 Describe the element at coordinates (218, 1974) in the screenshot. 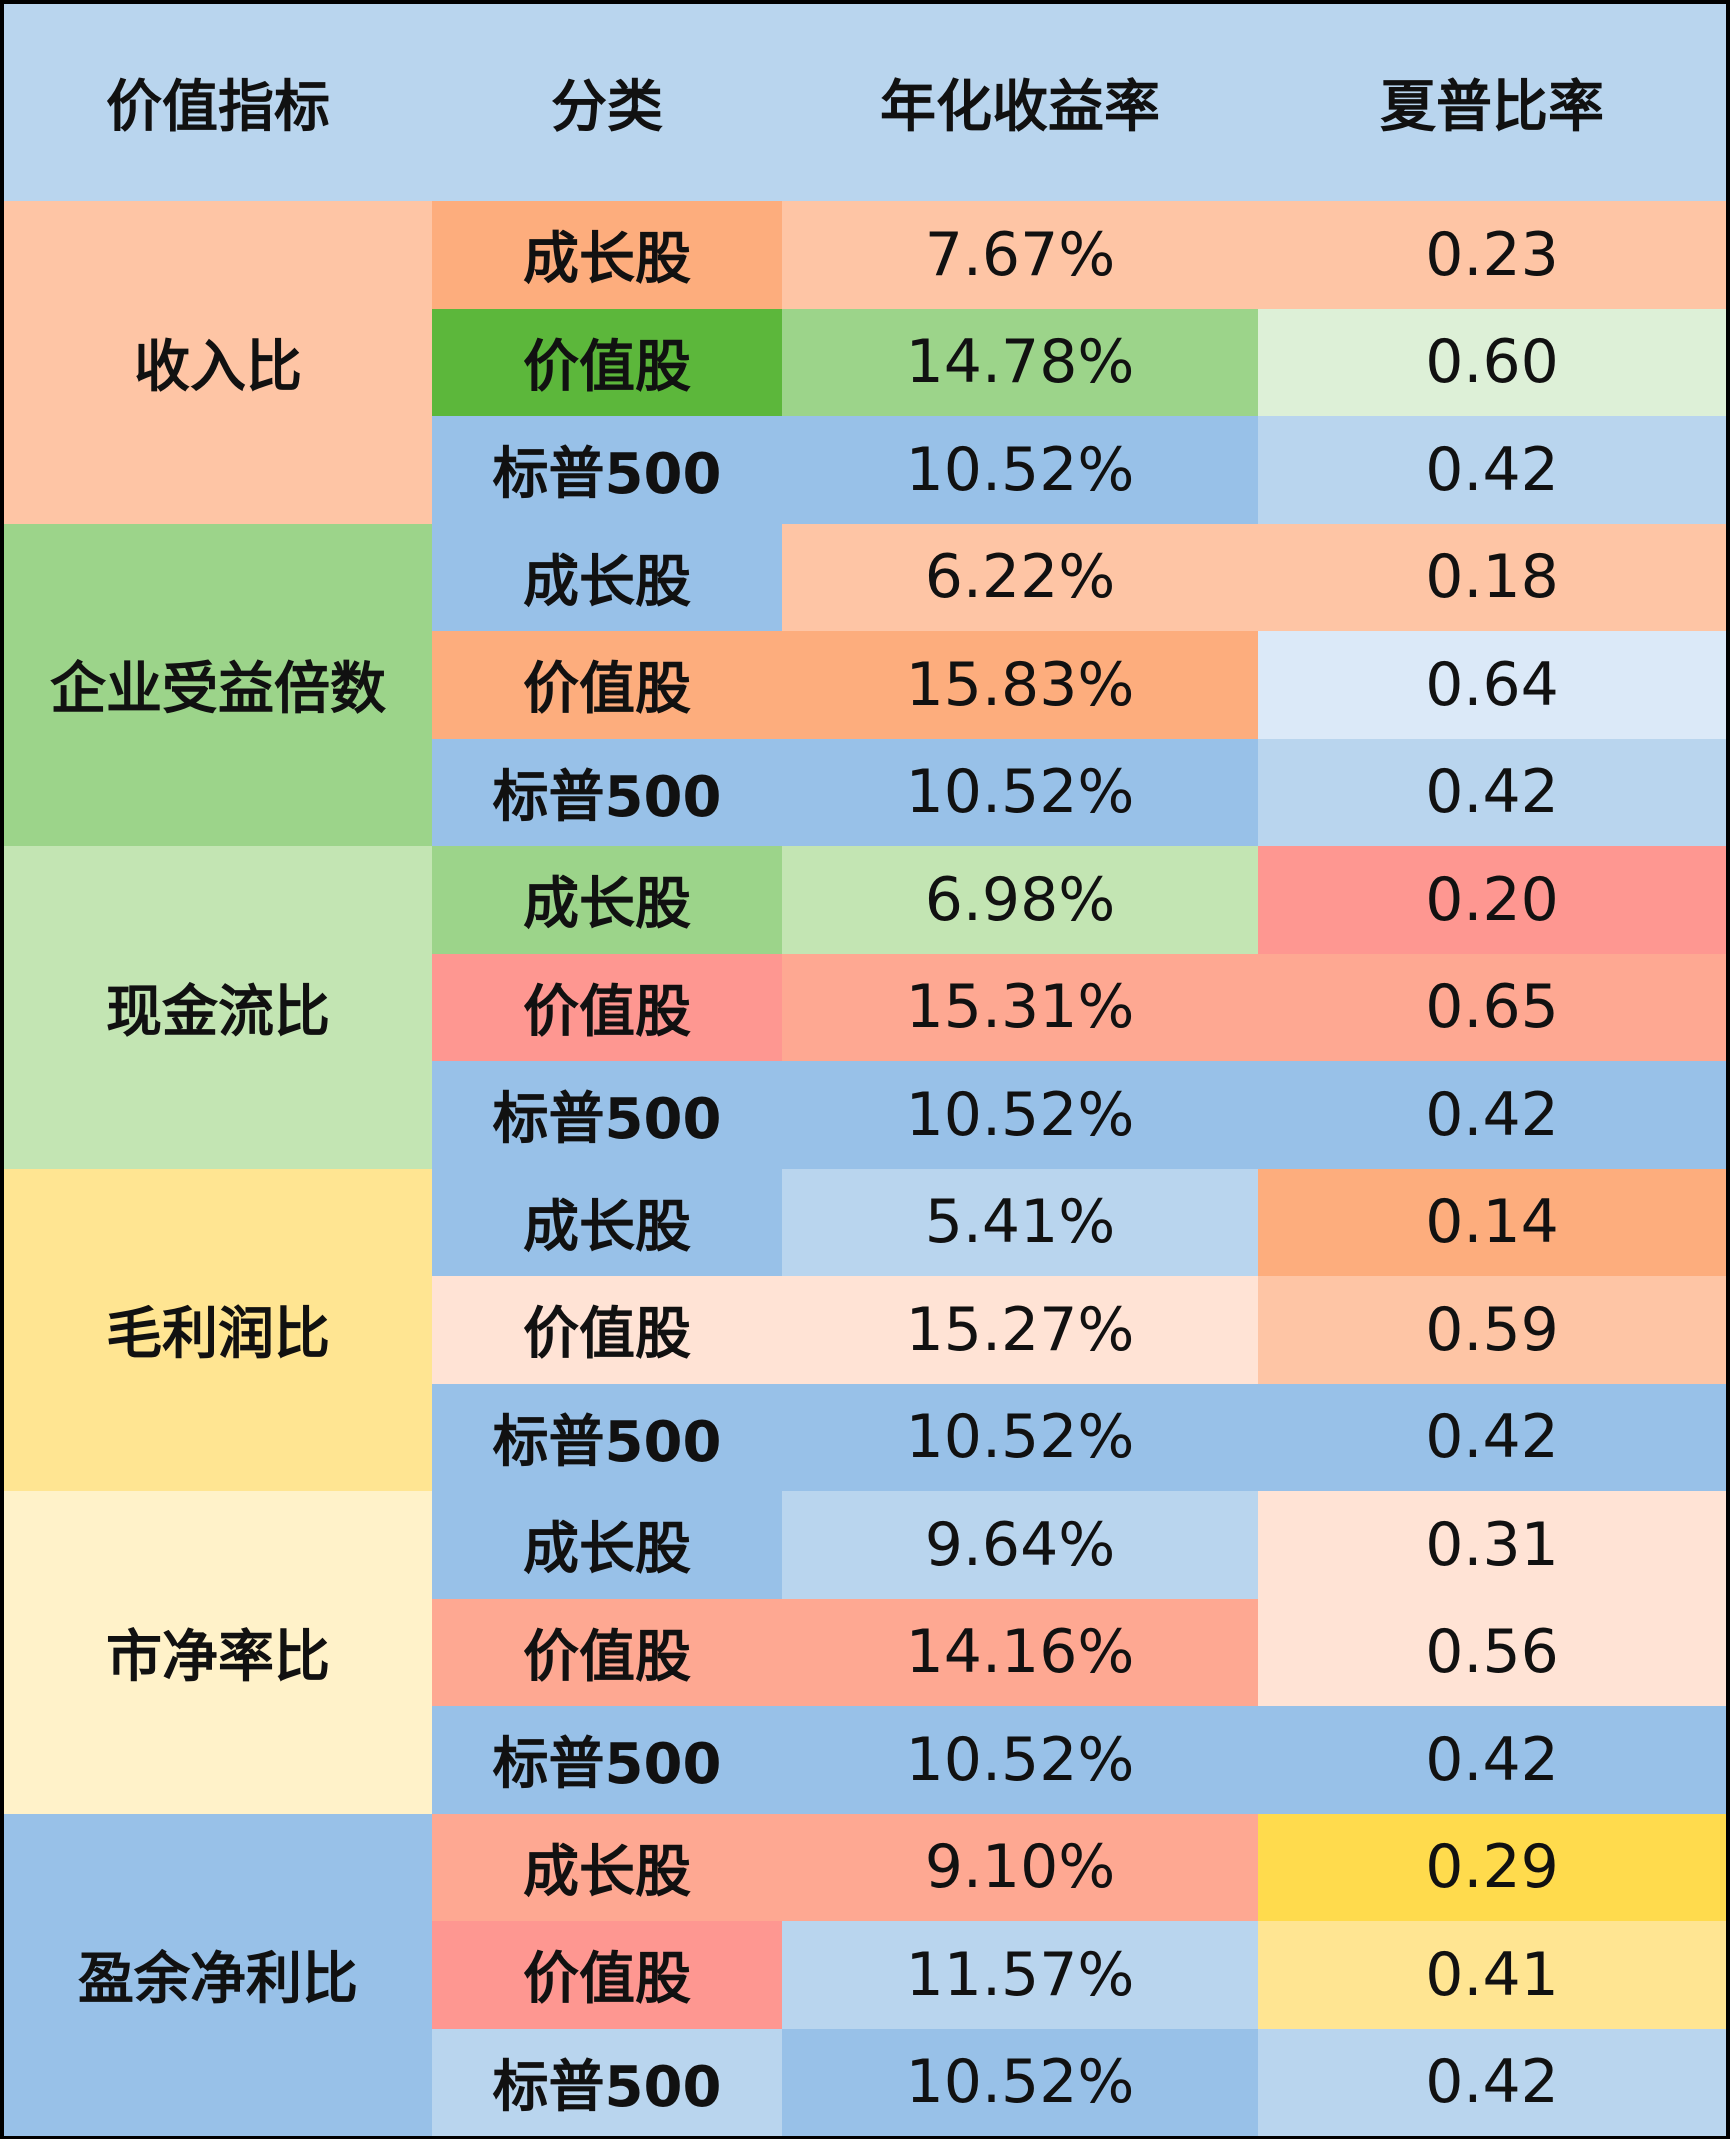

I see `indicator-cell: 盈余净利比` at that location.